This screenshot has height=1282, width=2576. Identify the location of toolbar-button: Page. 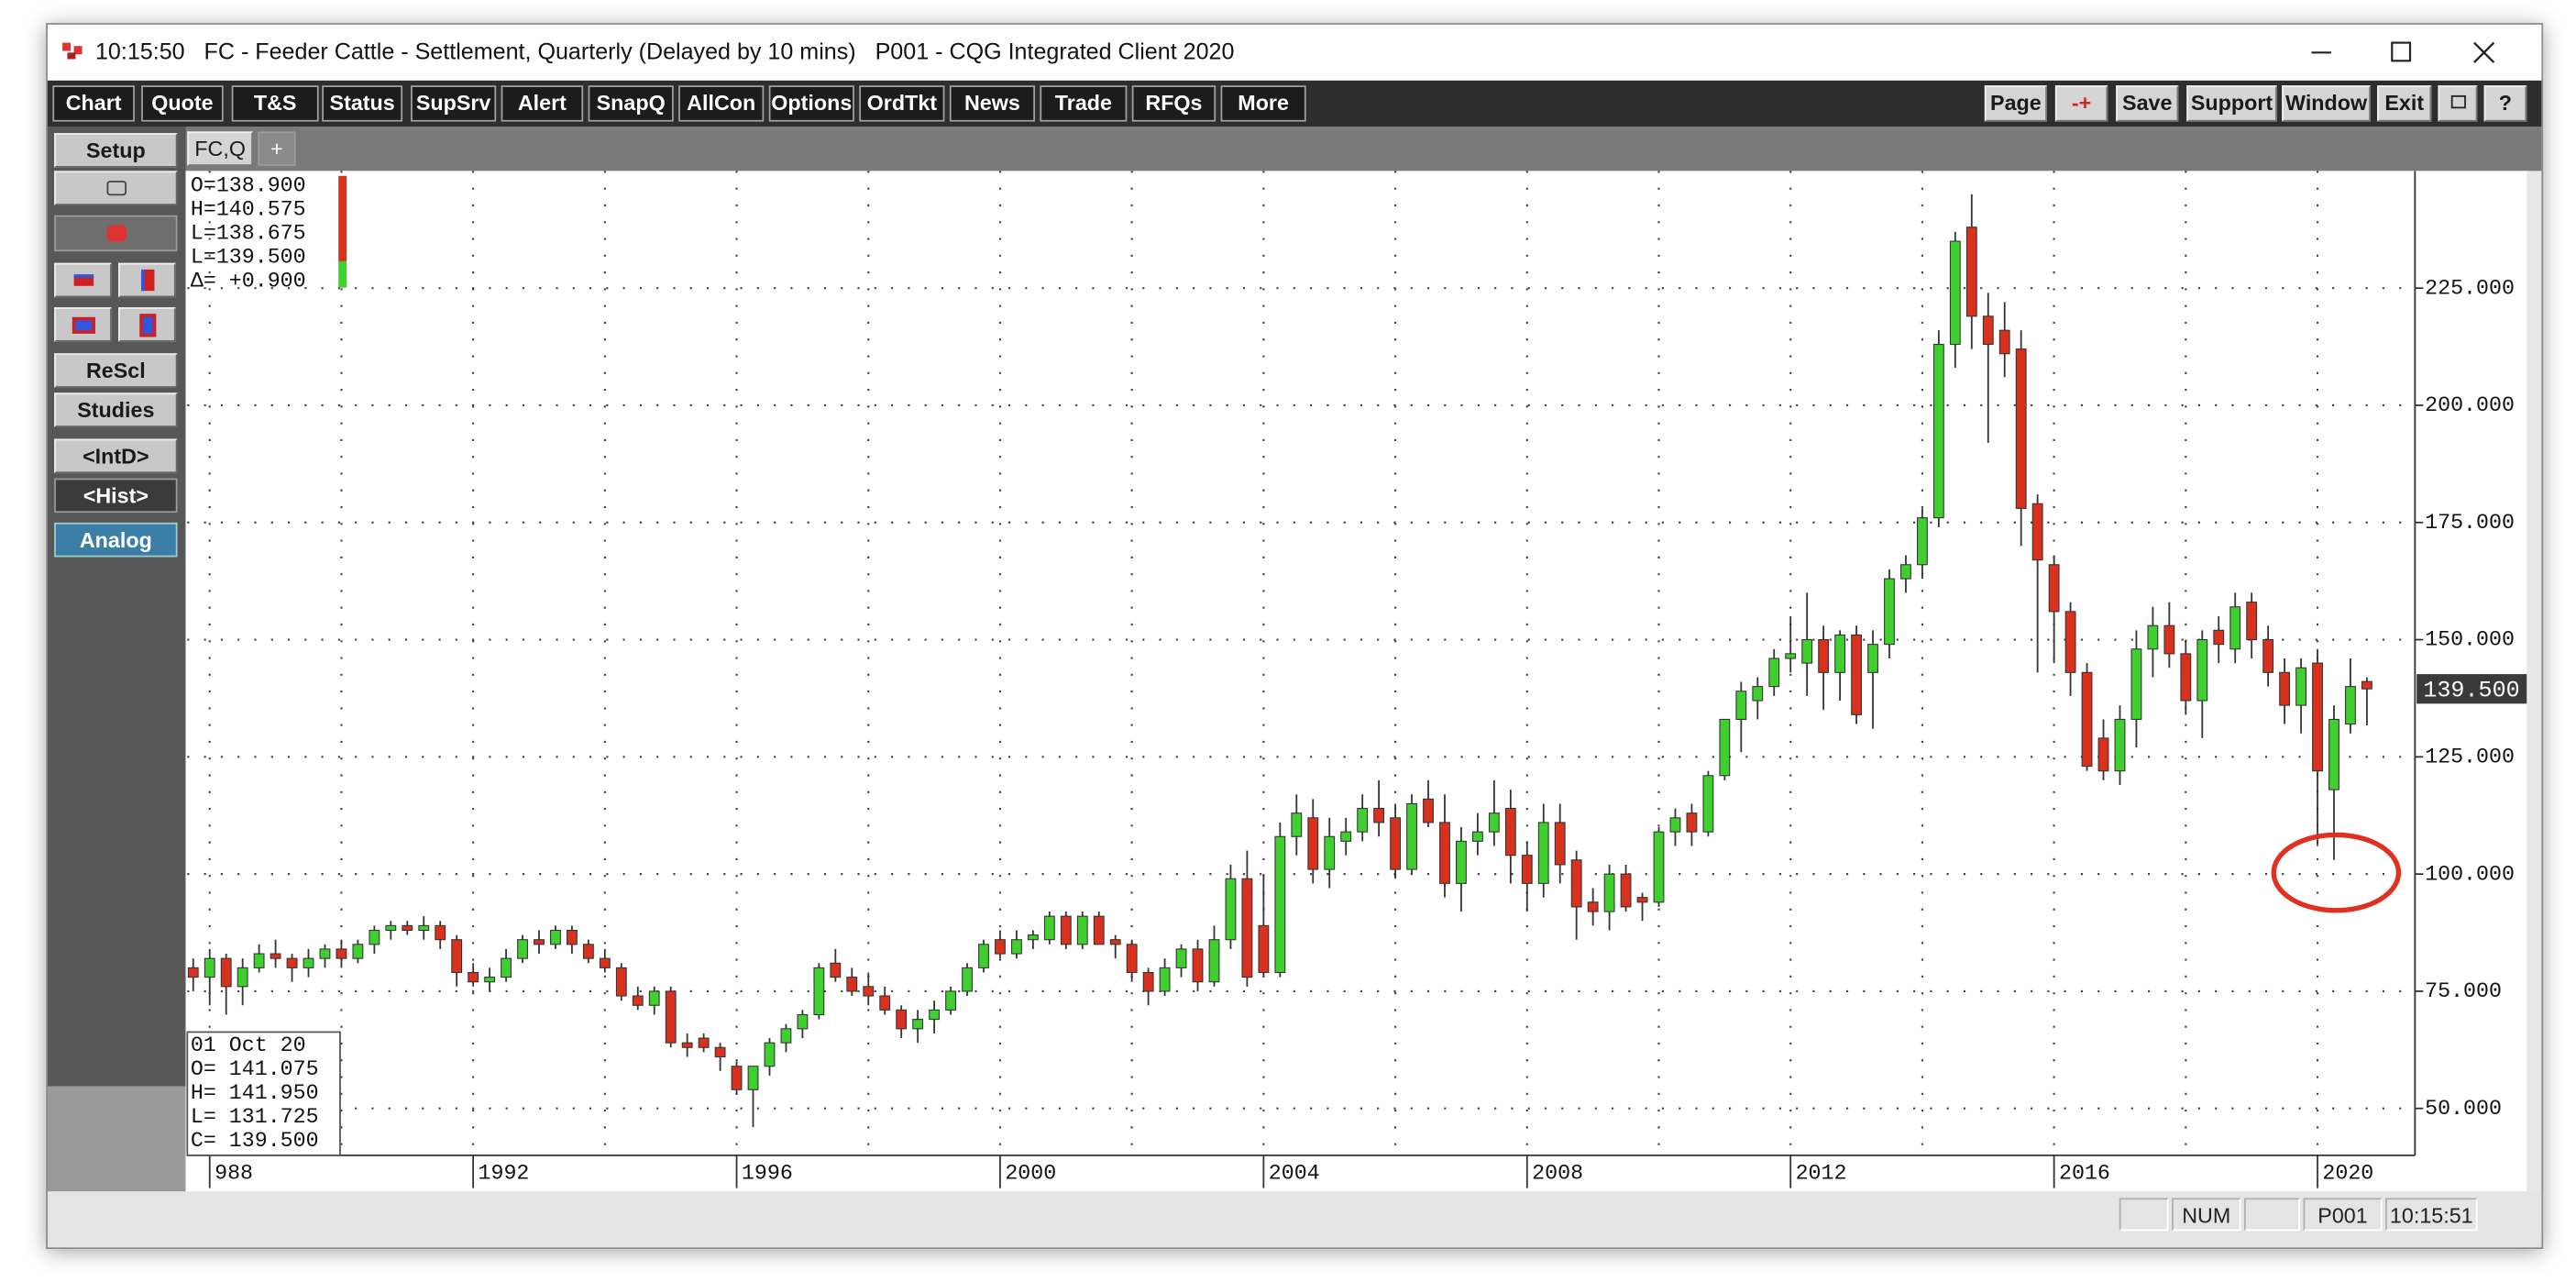
(2015, 103).